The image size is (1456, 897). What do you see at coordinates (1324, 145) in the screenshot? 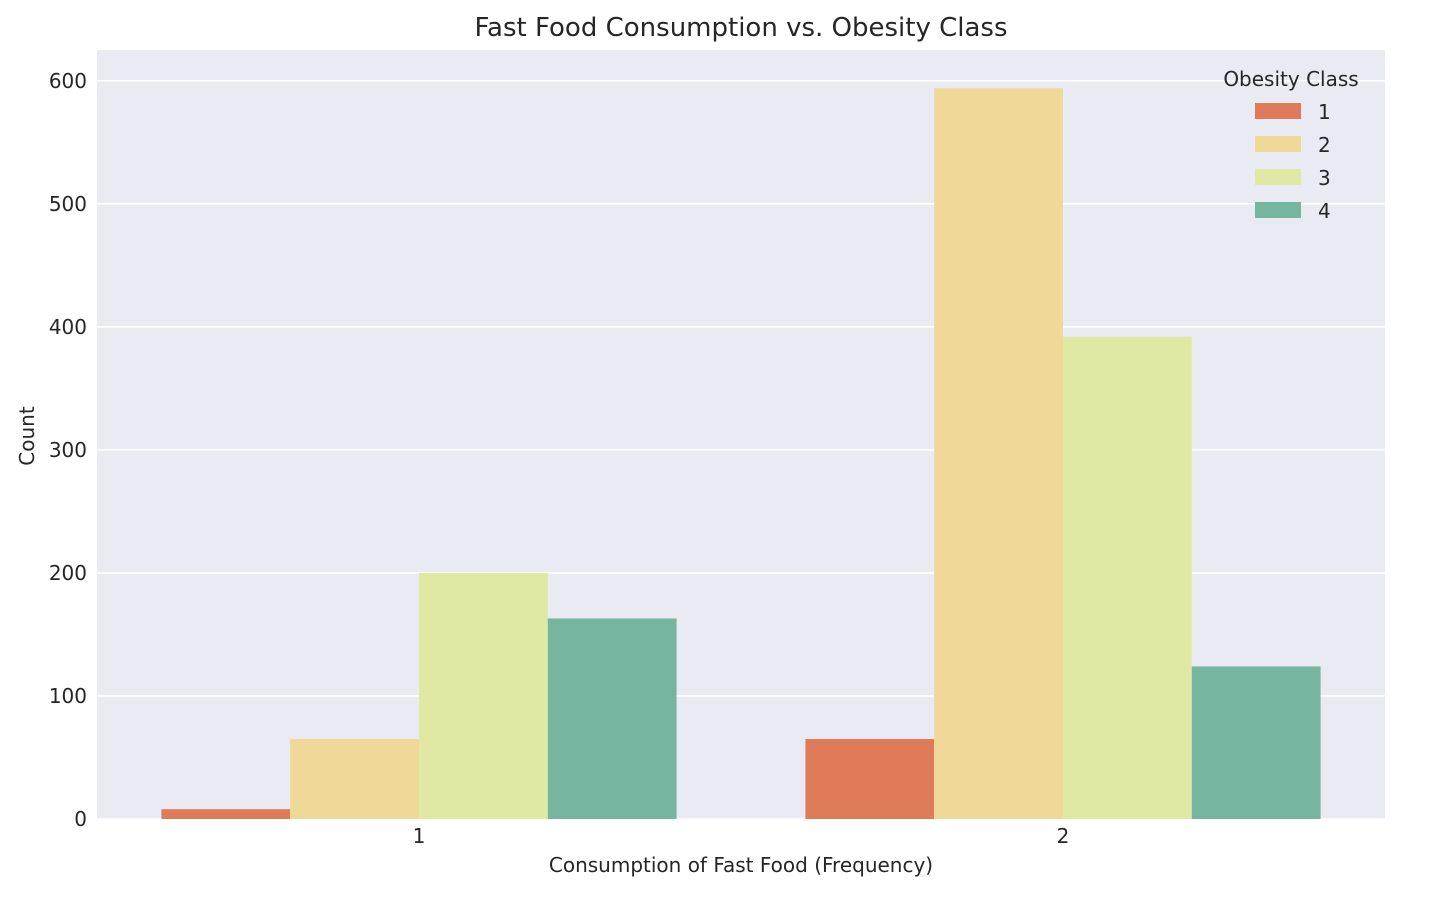
I see `legend-label-2: 2` at bounding box center [1324, 145].